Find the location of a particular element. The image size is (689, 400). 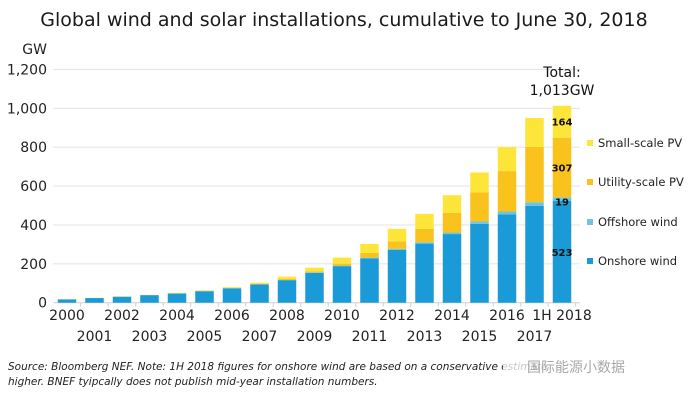

data-label: 19 is located at coordinates (562, 202).